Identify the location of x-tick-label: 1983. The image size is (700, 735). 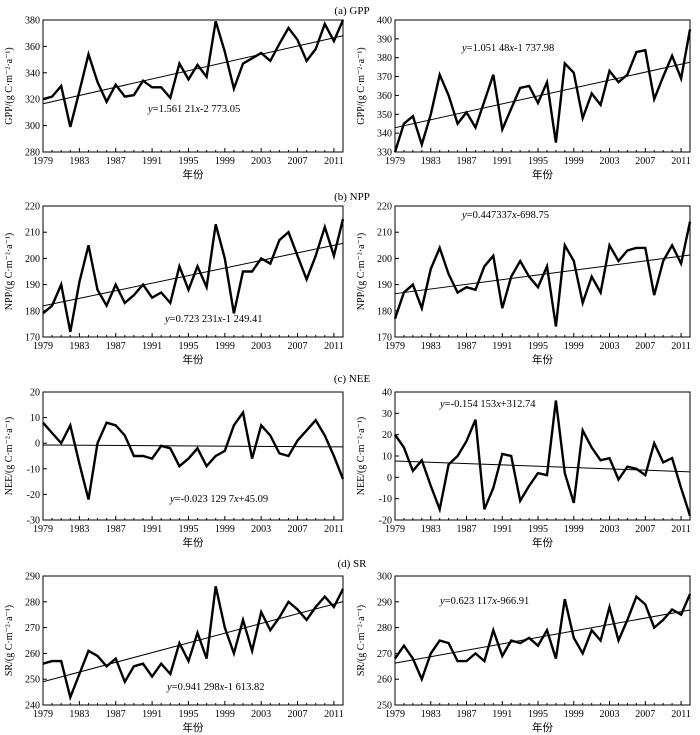
(79, 714).